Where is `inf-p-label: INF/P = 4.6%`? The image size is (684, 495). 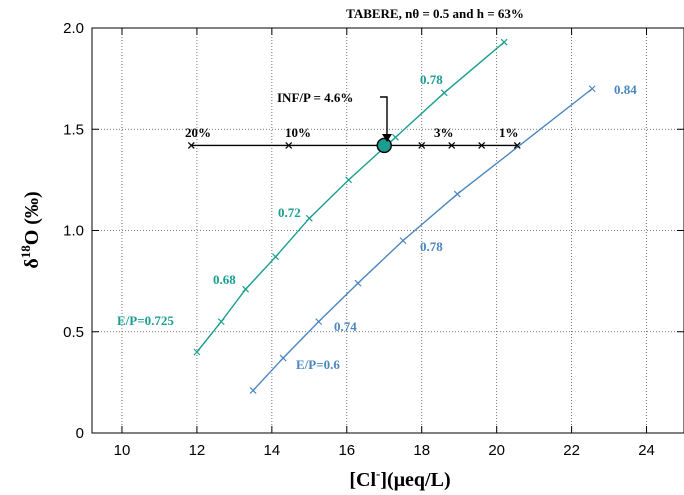
inf-p-label: INF/P = 4.6% is located at coordinates (315, 97).